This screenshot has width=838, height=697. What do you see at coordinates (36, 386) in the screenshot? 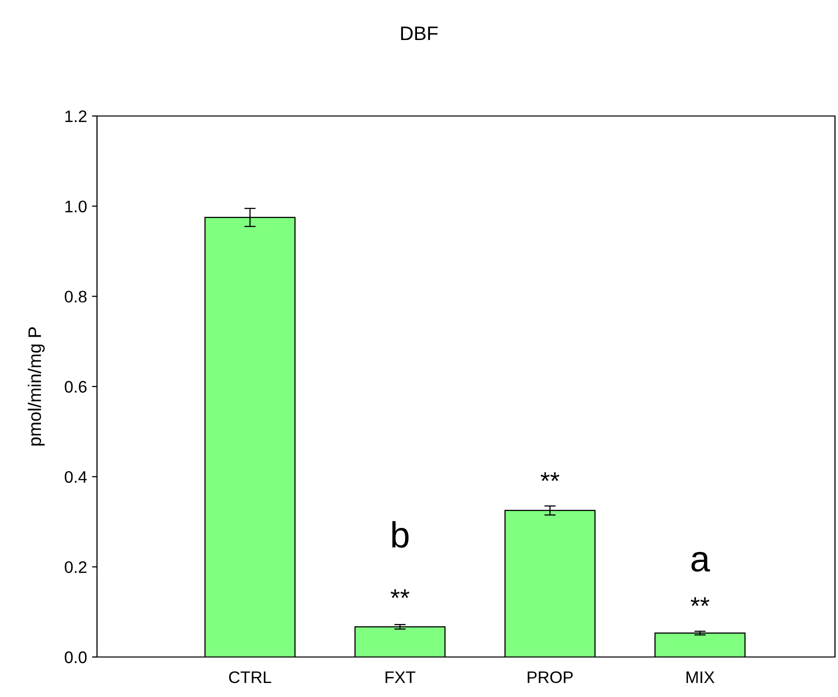
I see `y-axis-title: pmol/min/mg P` at bounding box center [36, 386].